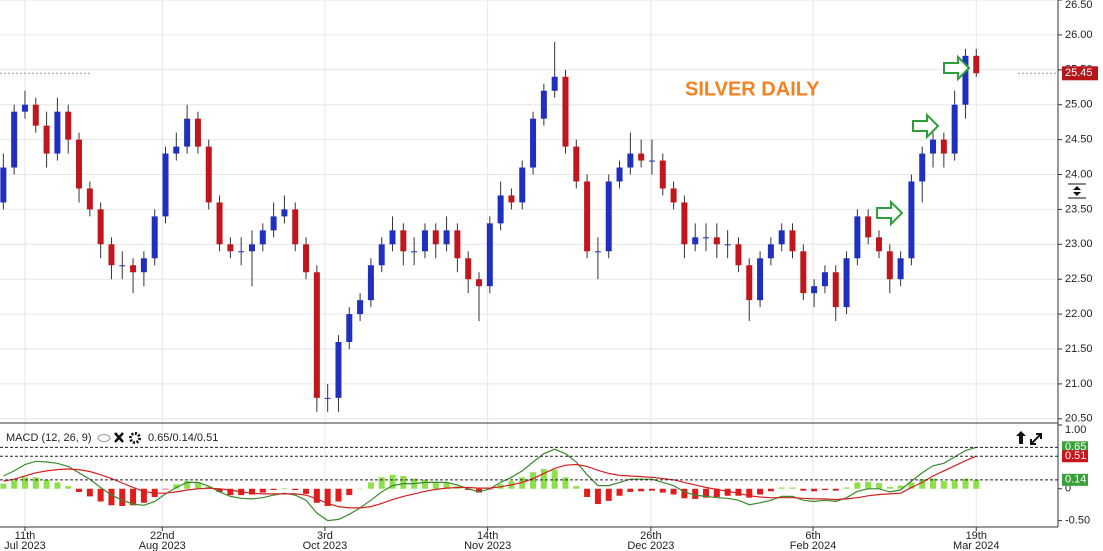 Image resolution: width=1103 pixels, height=551 pixels. I want to click on close-icon, so click(119, 437).